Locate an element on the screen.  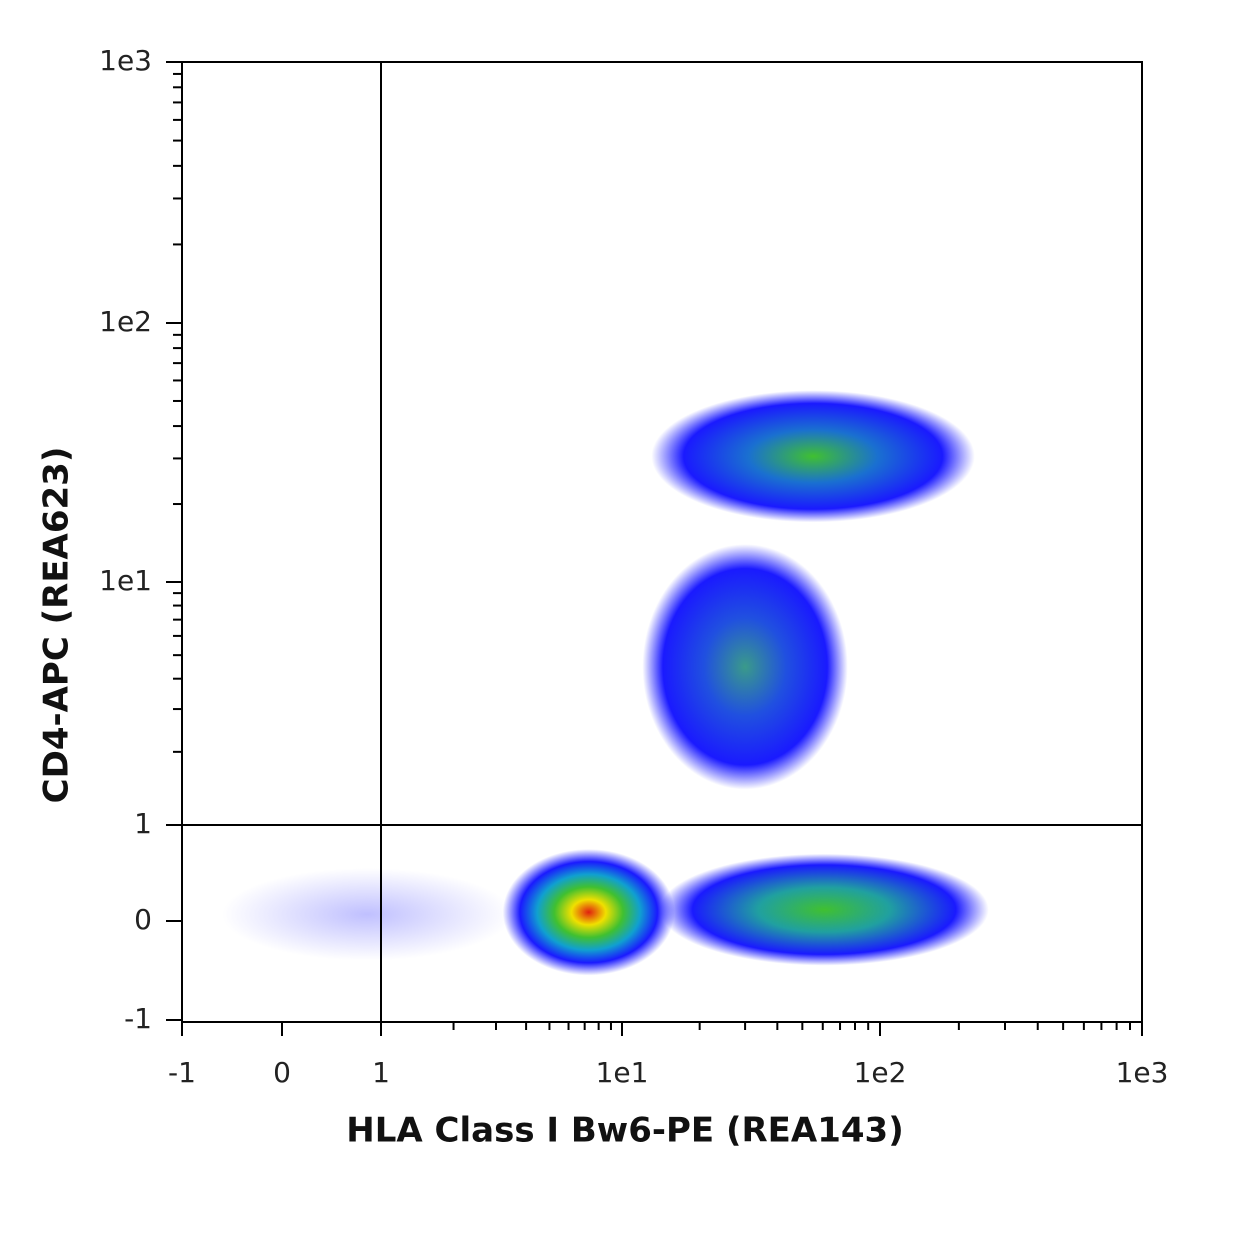
x-tick-label: 1e1 is located at coordinates (622, 1072).